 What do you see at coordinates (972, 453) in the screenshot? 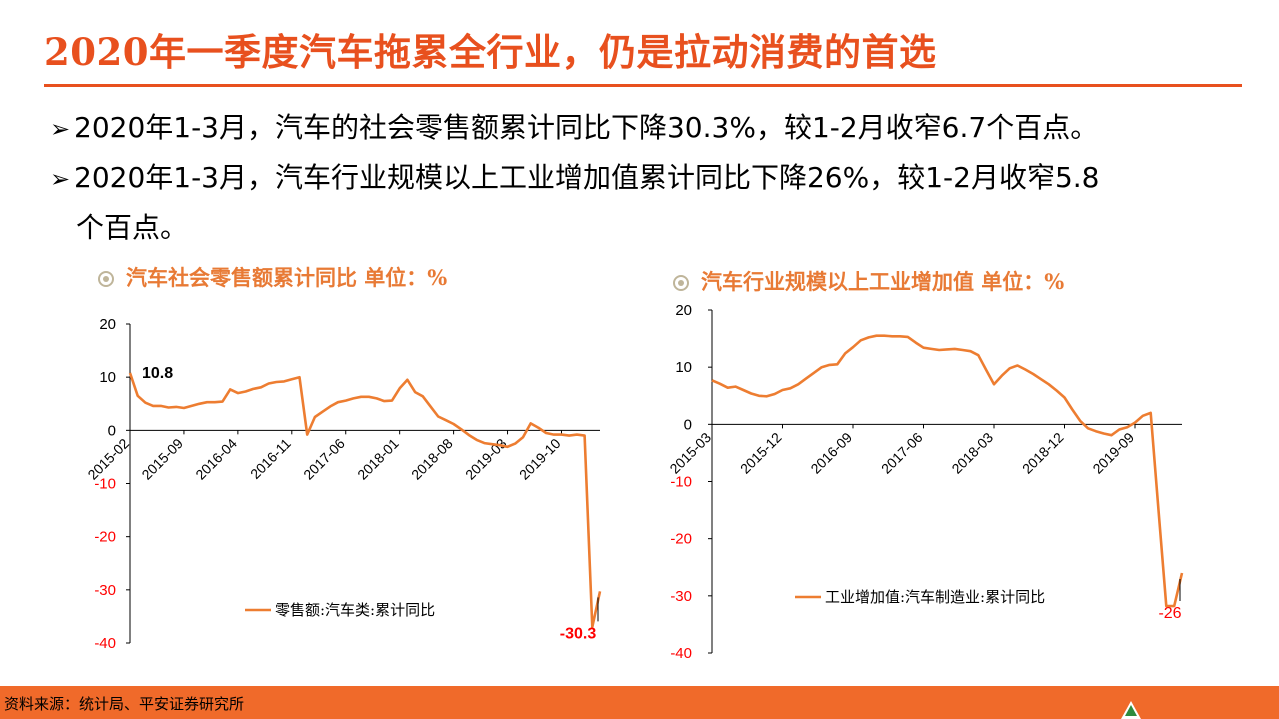
I see `x-tick-label: 2018-03` at bounding box center [972, 453].